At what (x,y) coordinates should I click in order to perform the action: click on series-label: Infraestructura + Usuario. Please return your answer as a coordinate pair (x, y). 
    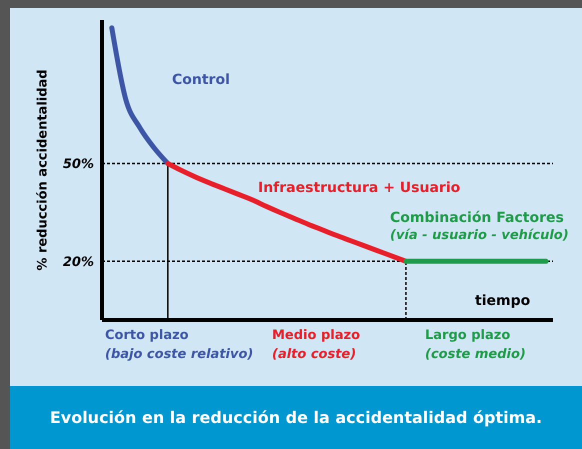
    Looking at the image, I should click on (359, 188).